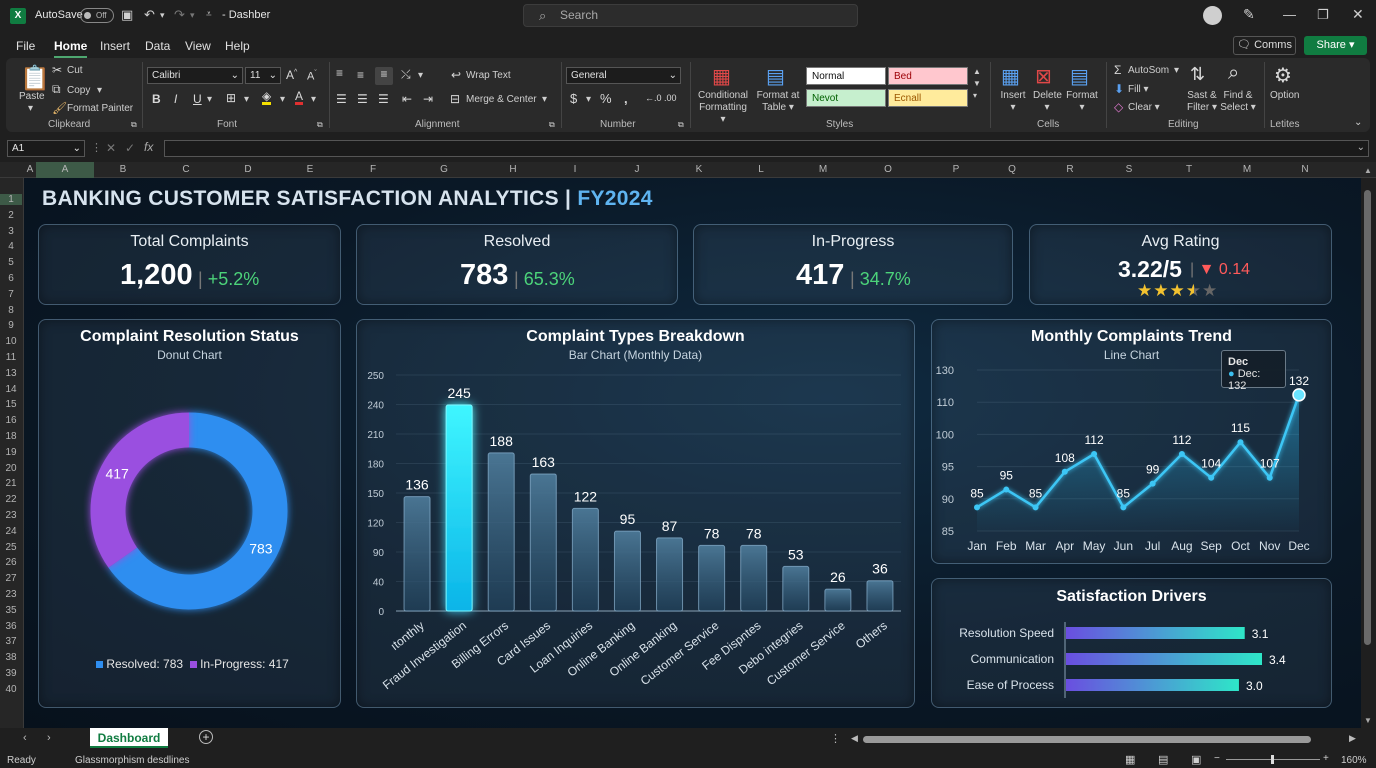 Image resolution: width=1376 pixels, height=768 pixels. Describe the element at coordinates (35, 78) in the screenshot. I see `paste-icon: 📋` at that location.